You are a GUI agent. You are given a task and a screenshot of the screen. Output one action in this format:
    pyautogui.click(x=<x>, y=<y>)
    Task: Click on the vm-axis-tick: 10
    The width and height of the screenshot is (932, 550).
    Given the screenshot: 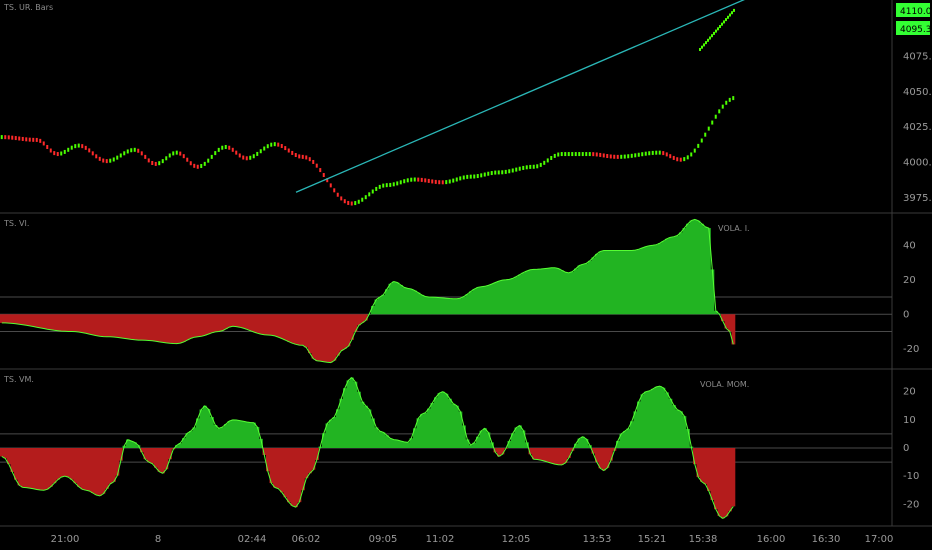 What is the action you would take?
    pyautogui.click(x=909, y=420)
    